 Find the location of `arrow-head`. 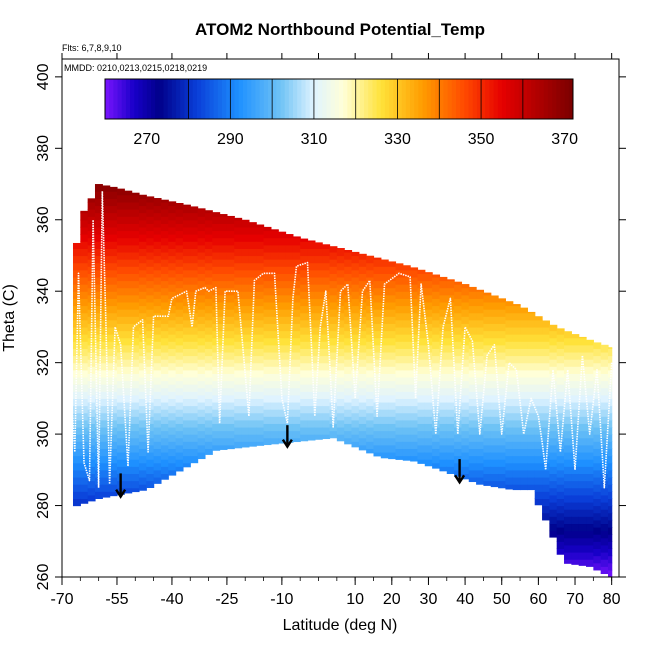

arrow-head is located at coordinates (287, 443).